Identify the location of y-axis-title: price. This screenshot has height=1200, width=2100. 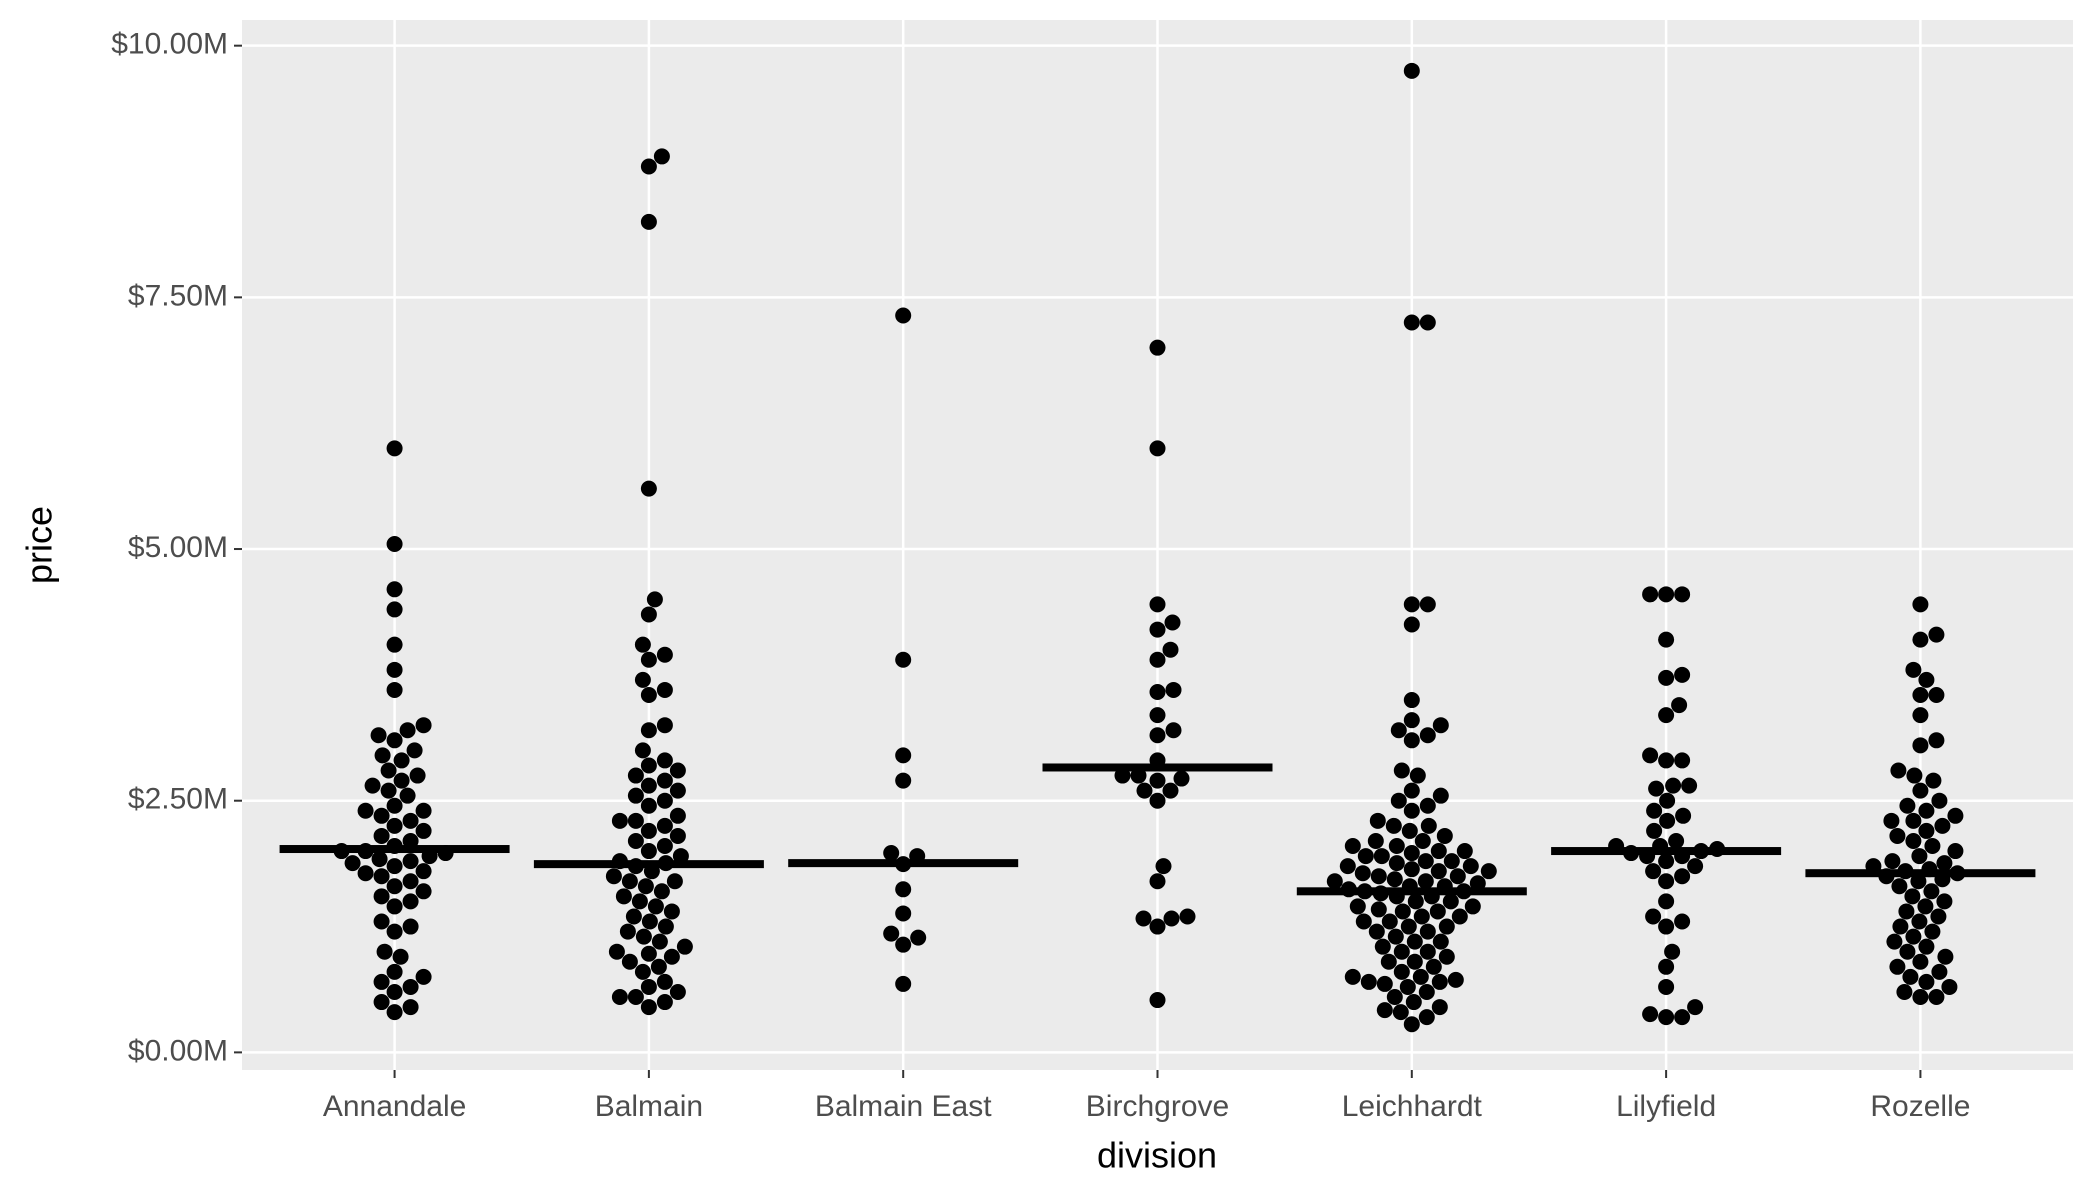
(39, 545).